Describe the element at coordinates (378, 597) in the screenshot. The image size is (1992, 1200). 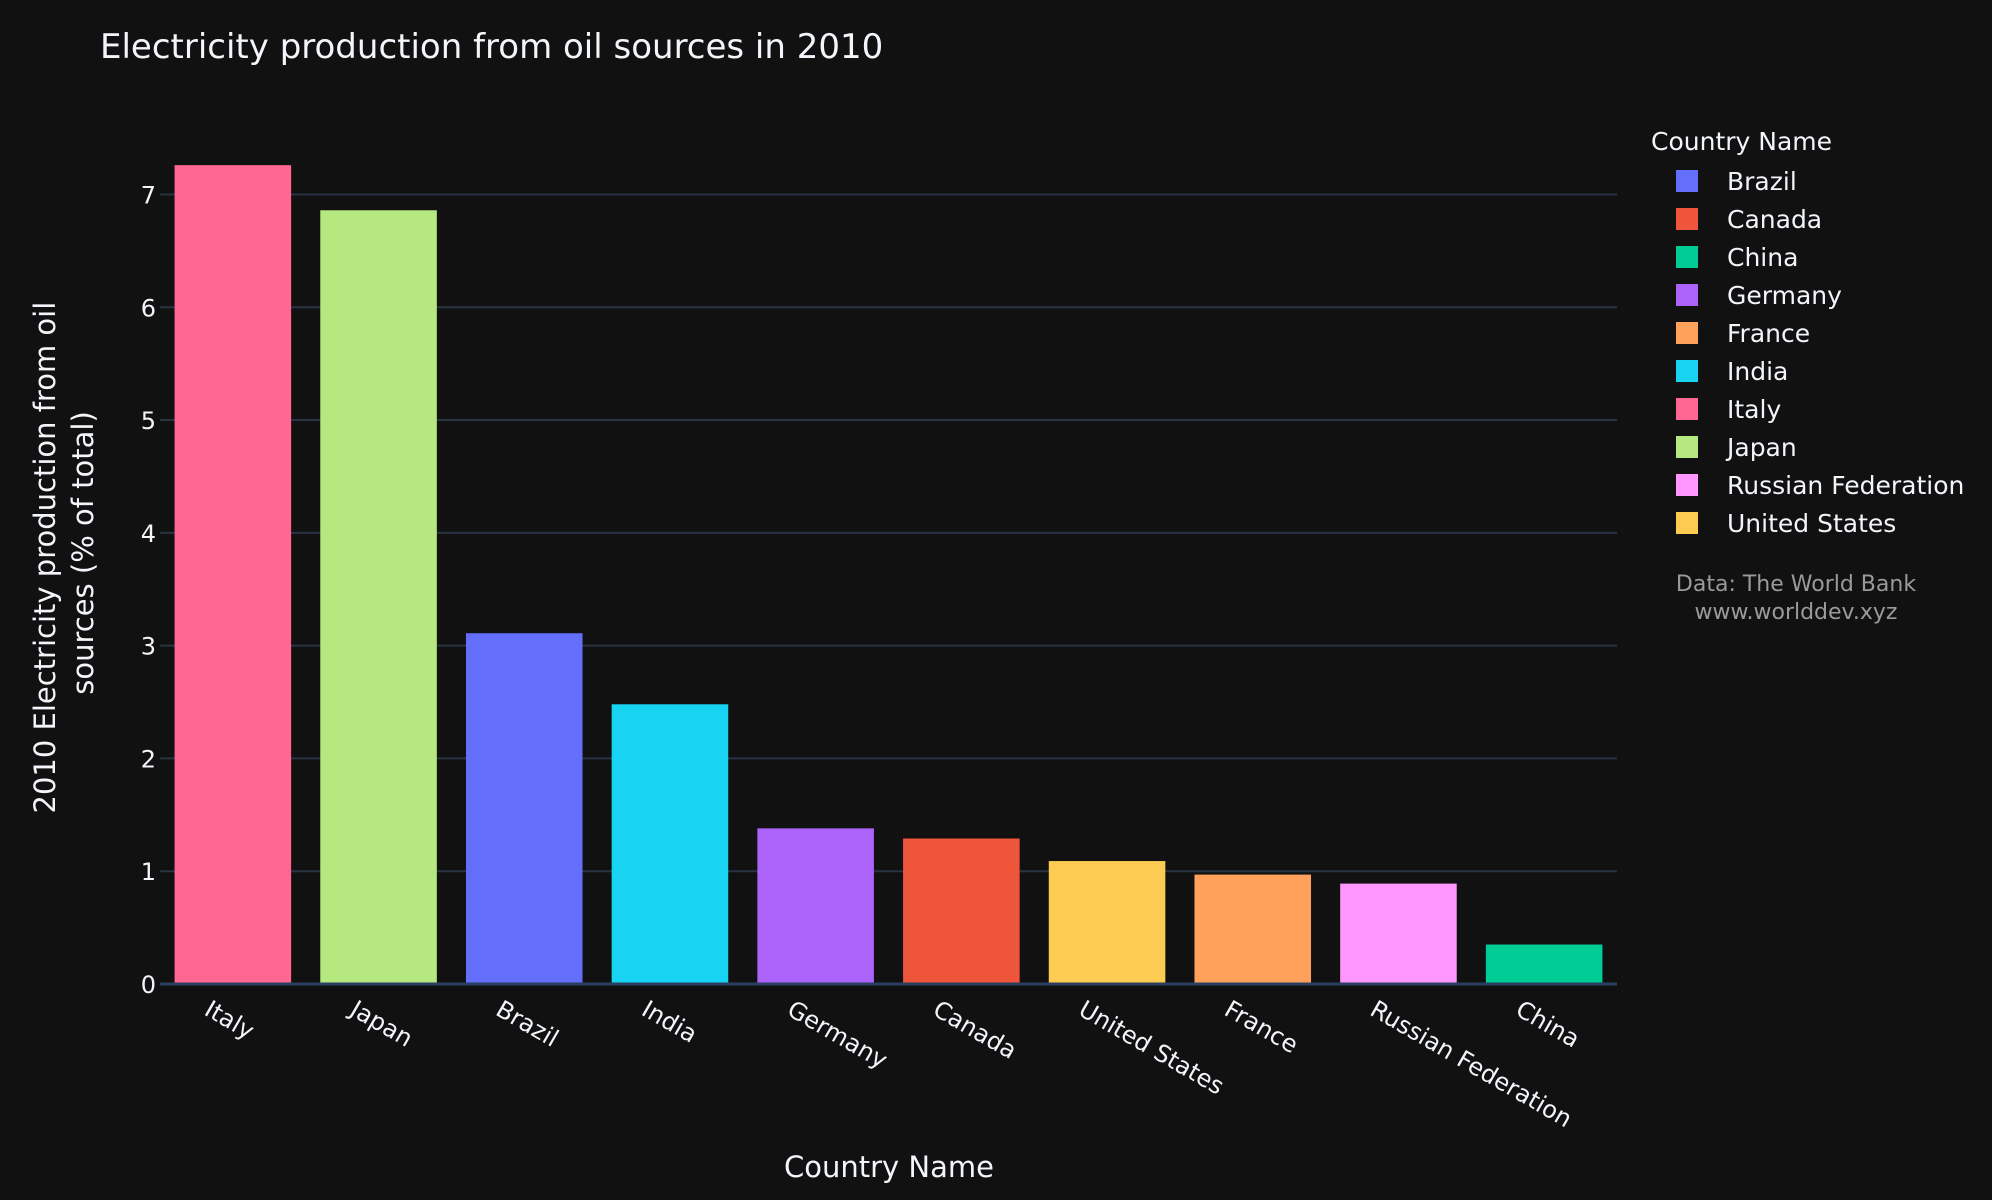
I see `bar-japan` at that location.